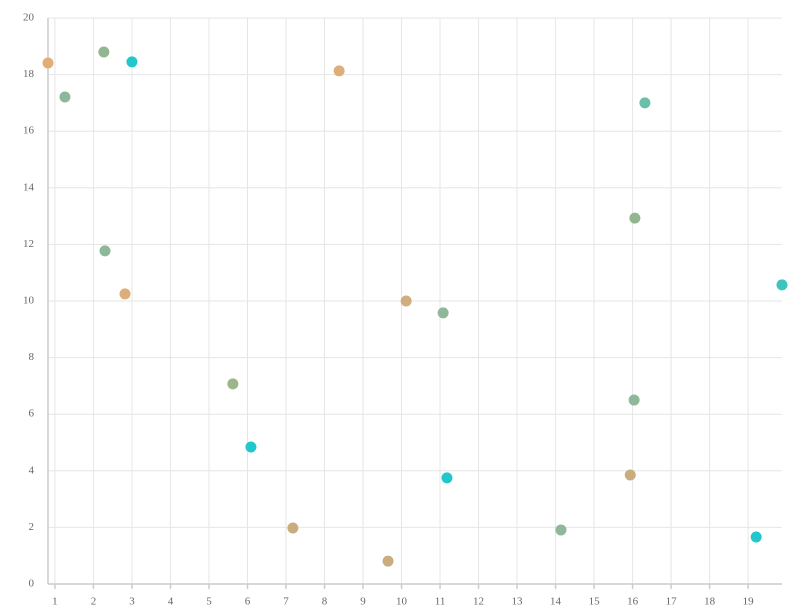  What do you see at coordinates (94, 602) in the screenshot?
I see `x-tick-label: 2` at bounding box center [94, 602].